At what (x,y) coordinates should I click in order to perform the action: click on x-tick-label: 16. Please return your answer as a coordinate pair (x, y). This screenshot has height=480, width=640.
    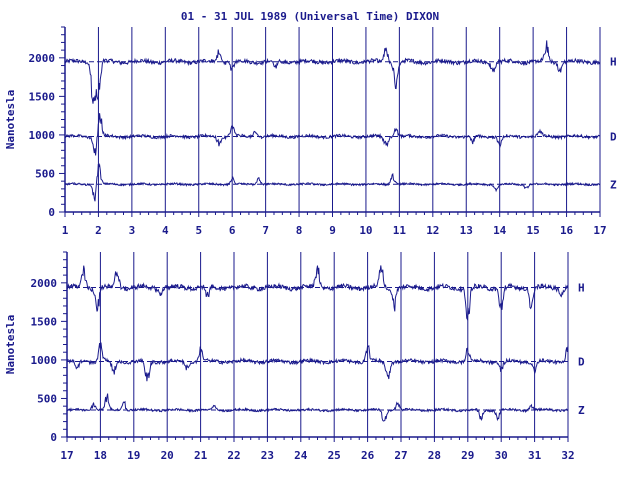
    Looking at the image, I should click on (567, 230).